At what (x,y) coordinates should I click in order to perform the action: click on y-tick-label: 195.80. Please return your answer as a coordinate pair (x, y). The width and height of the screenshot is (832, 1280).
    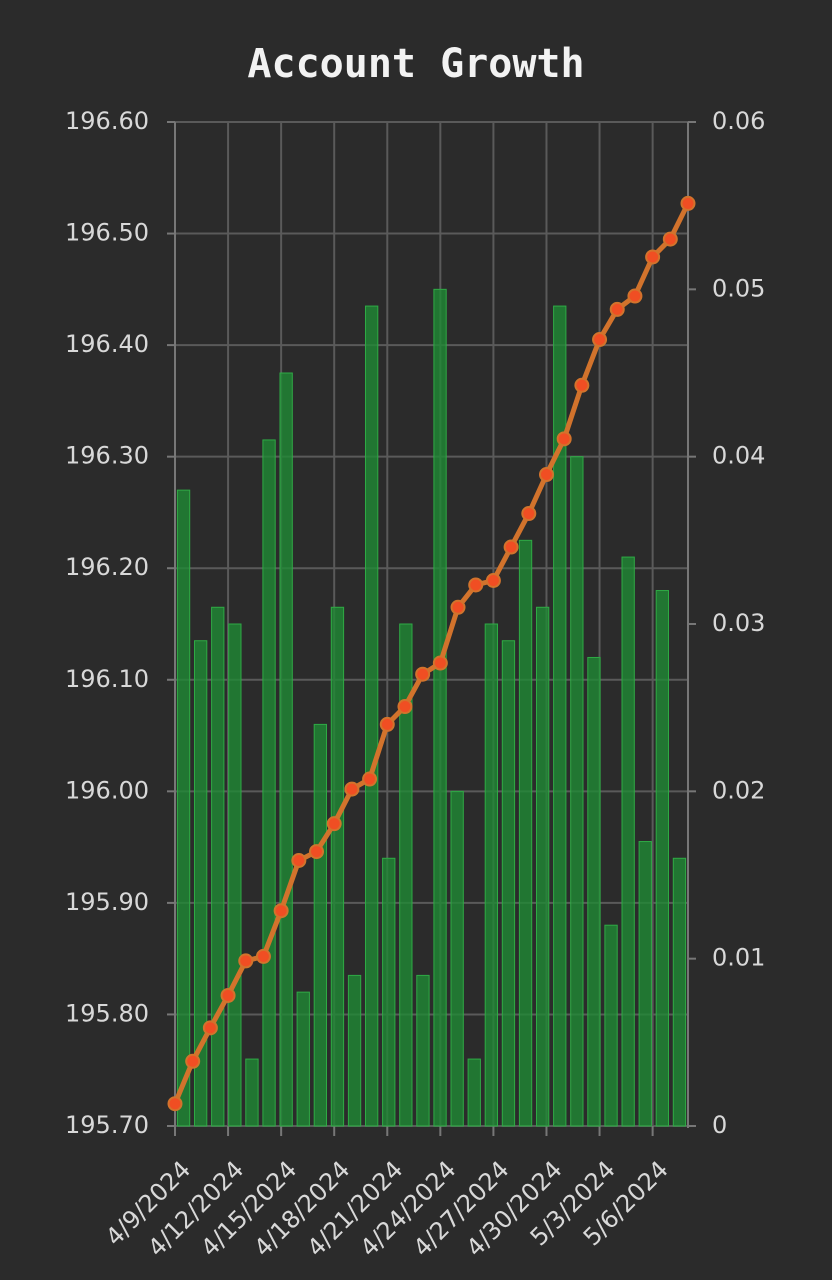
    Looking at the image, I should click on (107, 1013).